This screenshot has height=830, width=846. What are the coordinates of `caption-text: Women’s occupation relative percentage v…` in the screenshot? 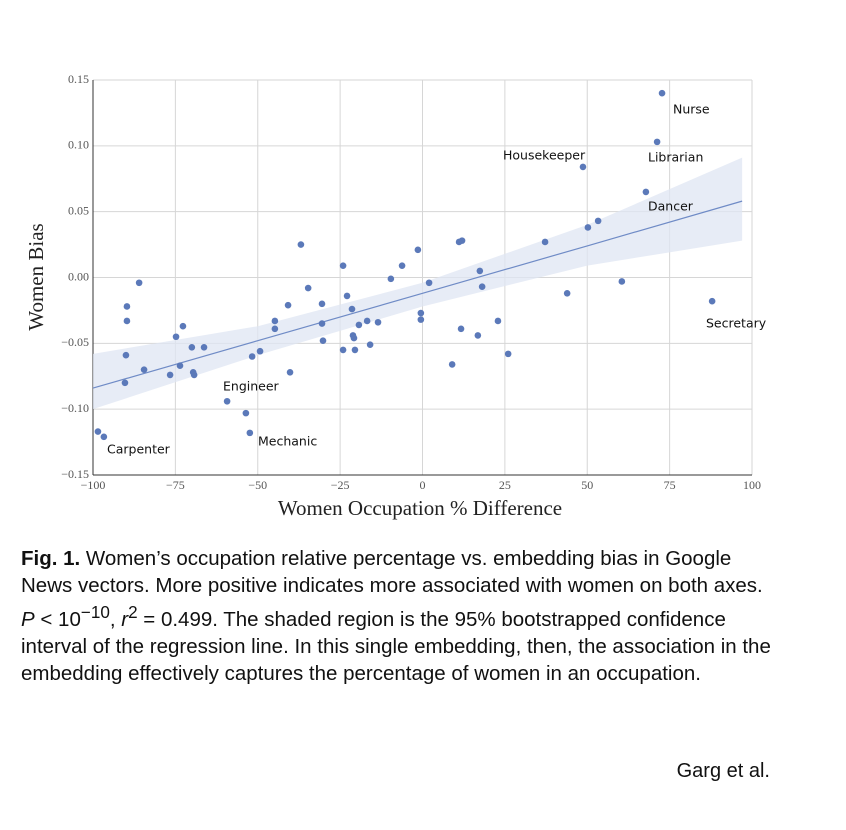 It's located at (392, 572).